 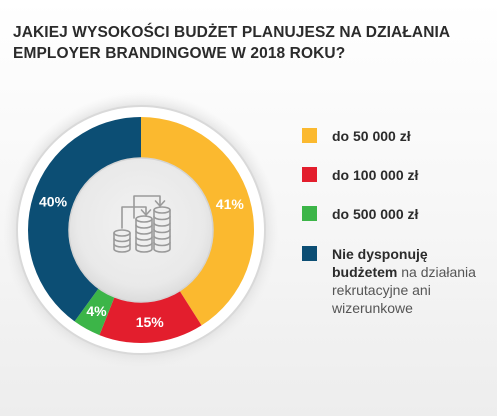 I want to click on slice-label-50k: 41%, so click(x=230, y=204).